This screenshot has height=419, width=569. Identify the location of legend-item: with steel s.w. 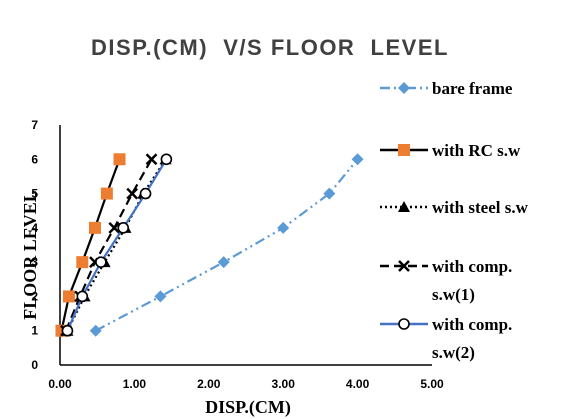
(454, 207).